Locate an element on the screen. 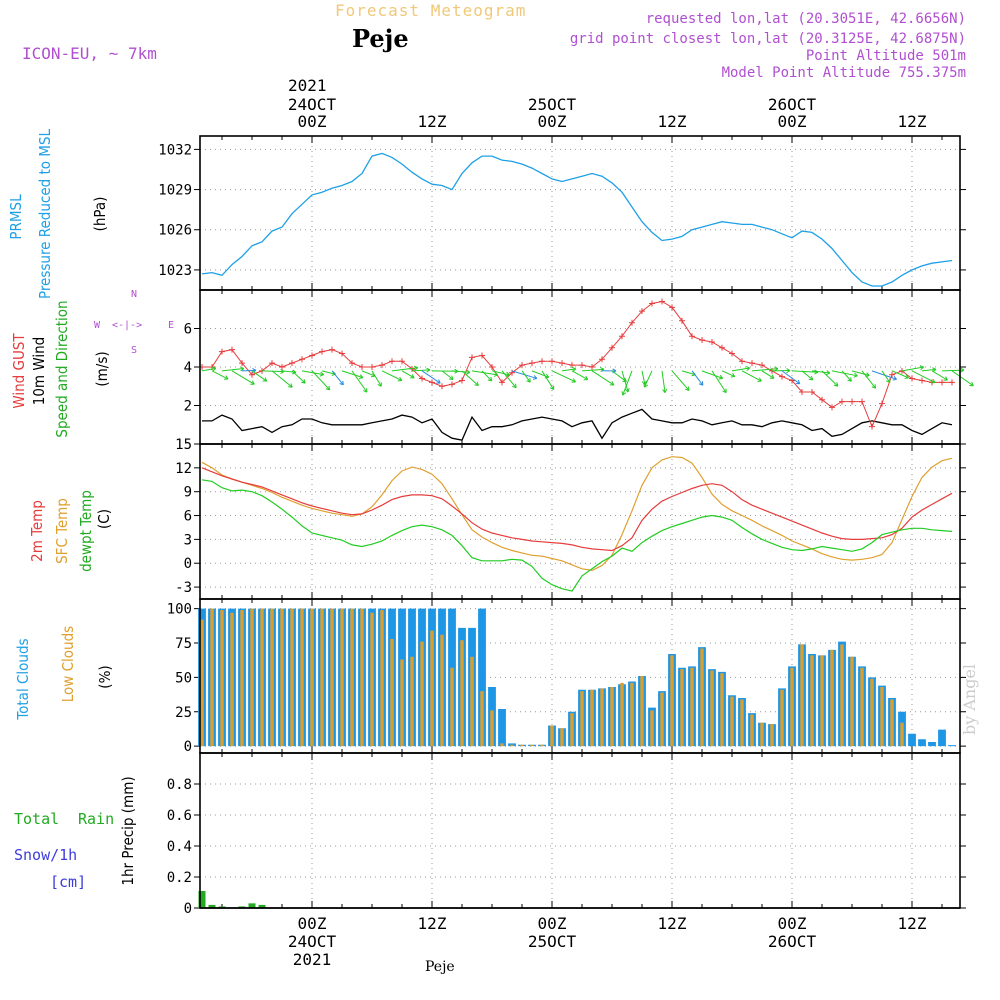 This screenshot has width=1000, height=1000. bottom-time-label: 24OCT is located at coordinates (312, 941).